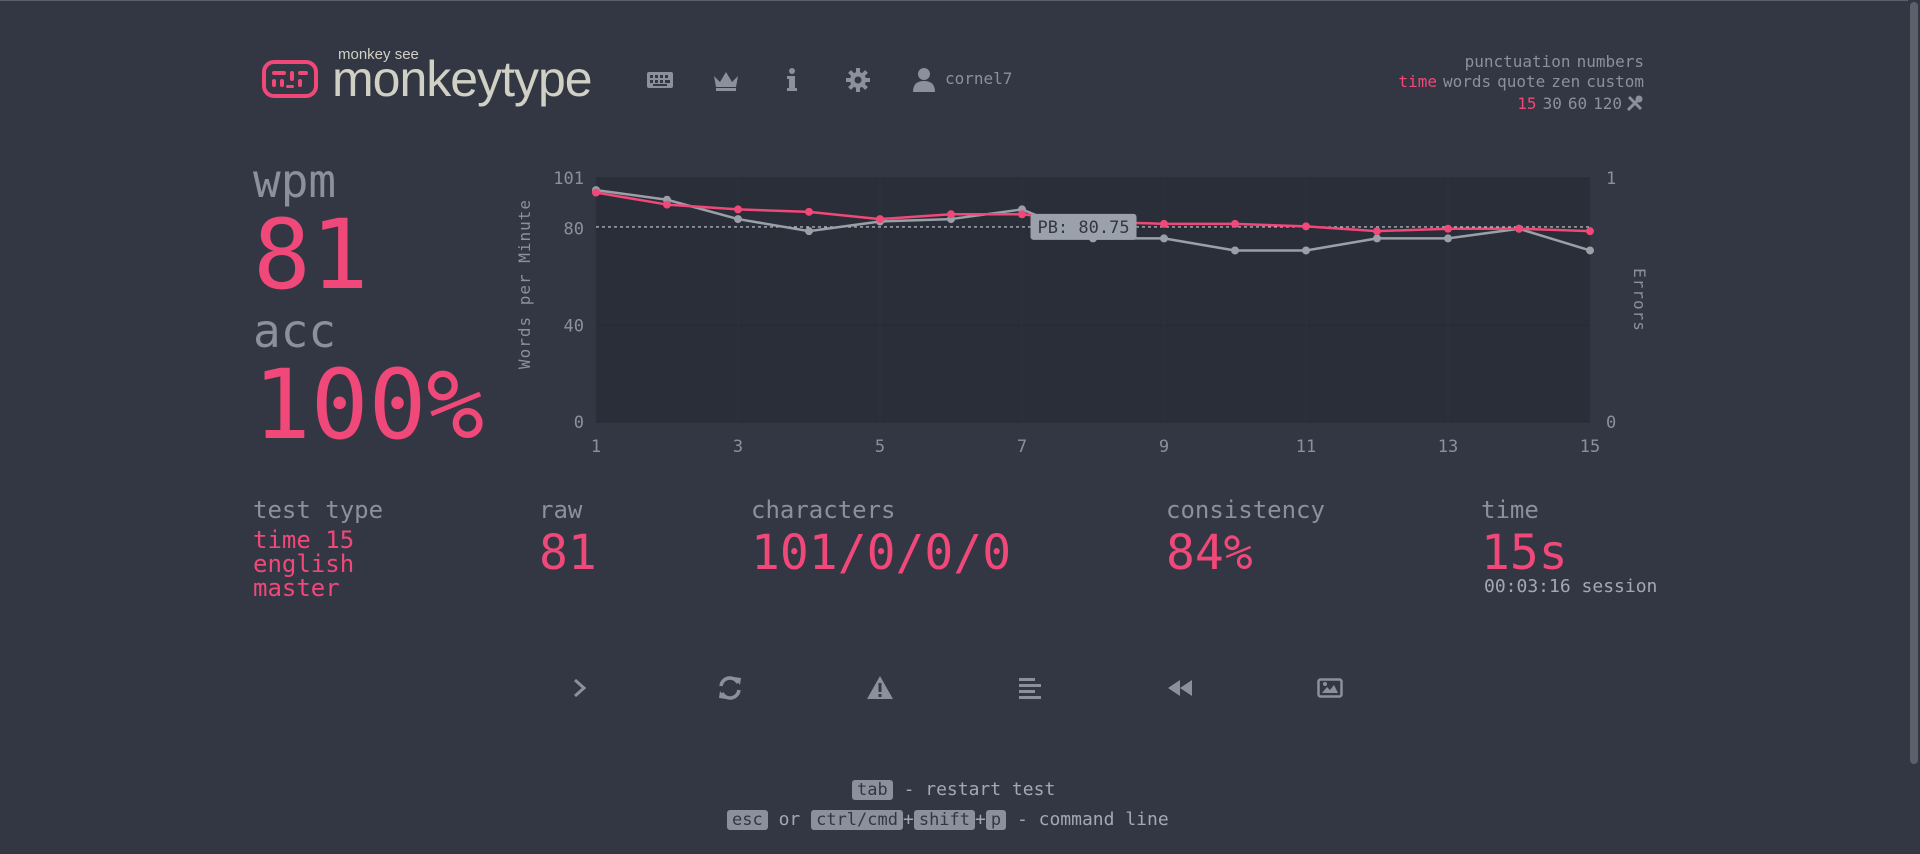 The image size is (1920, 854). Describe the element at coordinates (574, 326) in the screenshot. I see `y-tick-label: 40` at that location.